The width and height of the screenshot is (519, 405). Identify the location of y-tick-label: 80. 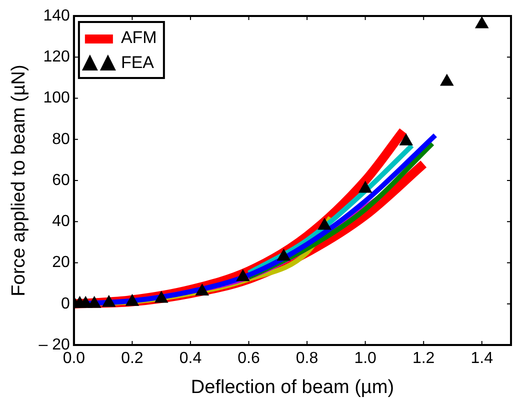
(61, 139).